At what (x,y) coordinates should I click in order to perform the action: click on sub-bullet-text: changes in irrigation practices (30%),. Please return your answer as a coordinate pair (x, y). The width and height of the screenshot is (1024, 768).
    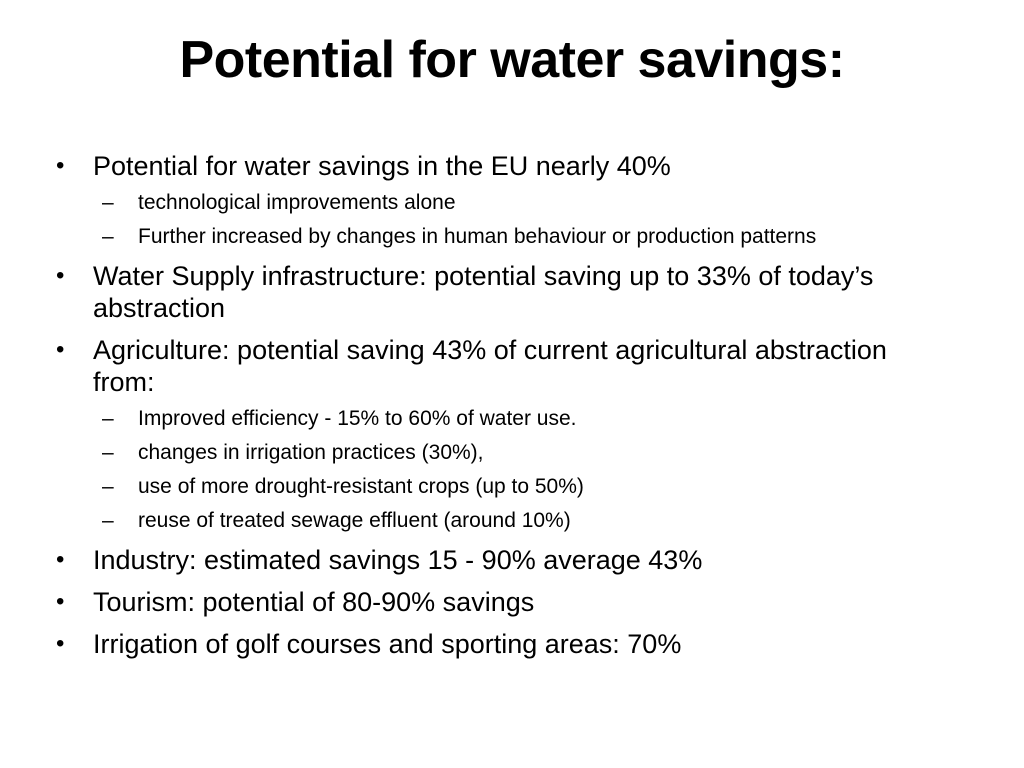
    Looking at the image, I should click on (311, 452).